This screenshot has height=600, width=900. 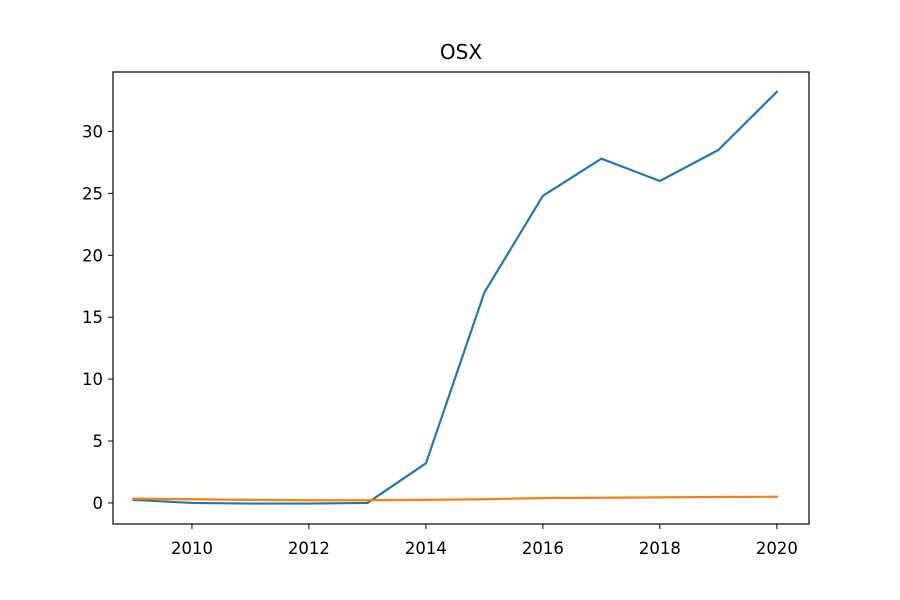 I want to click on x-tick-label: 2010, so click(x=192, y=548).